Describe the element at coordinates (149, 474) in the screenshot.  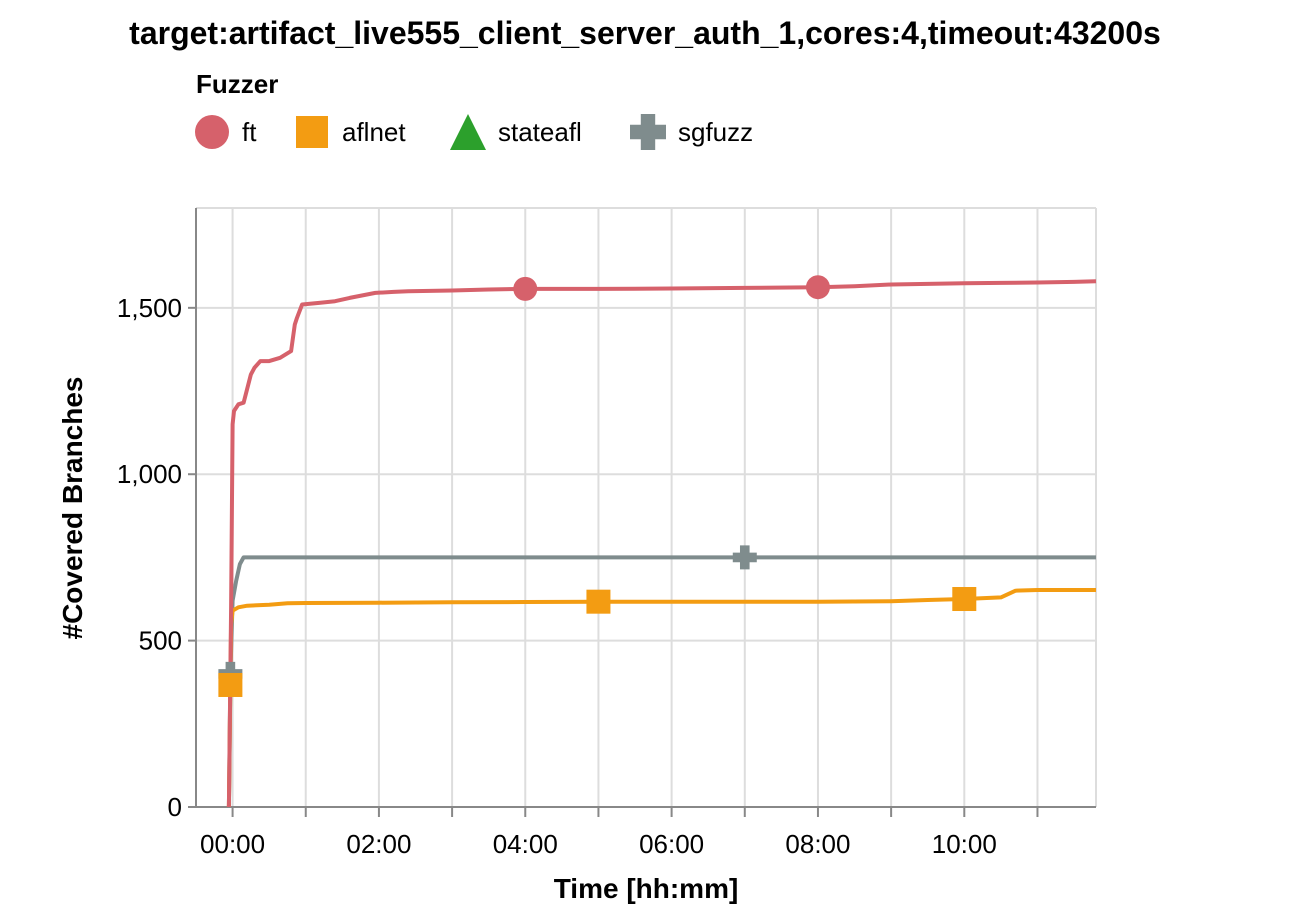
I see `y-tick-label: 1,000` at that location.